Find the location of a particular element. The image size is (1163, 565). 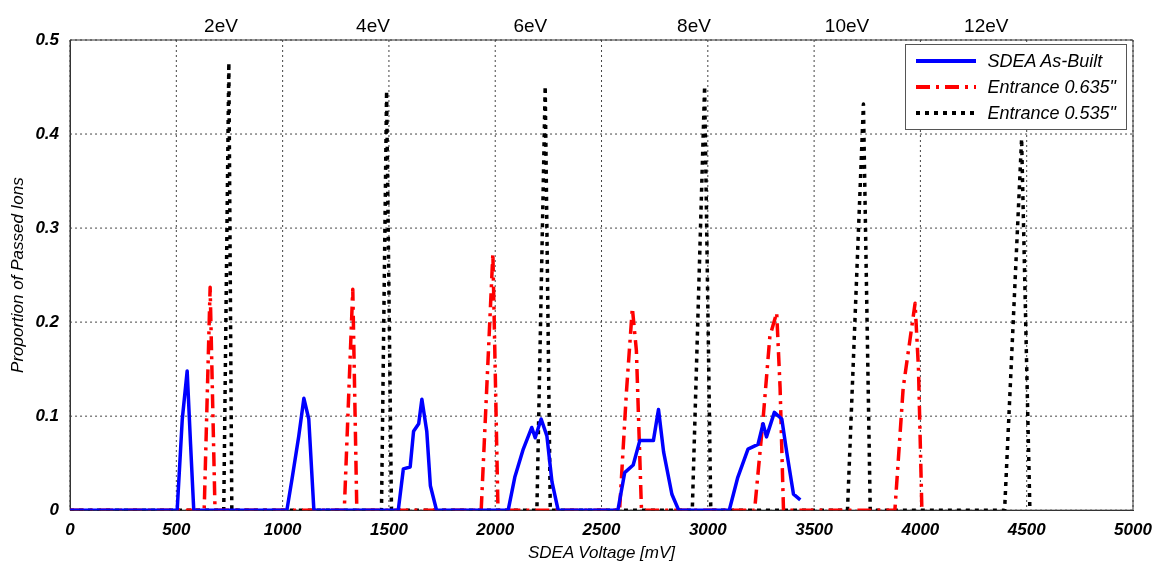

x-tick-label: 4000 is located at coordinates (920, 530).